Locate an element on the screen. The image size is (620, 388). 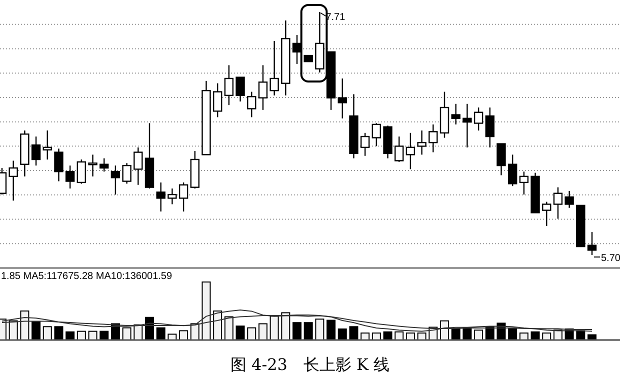
caption: 图 4-23 长上影 K 线 is located at coordinates (310, 364).